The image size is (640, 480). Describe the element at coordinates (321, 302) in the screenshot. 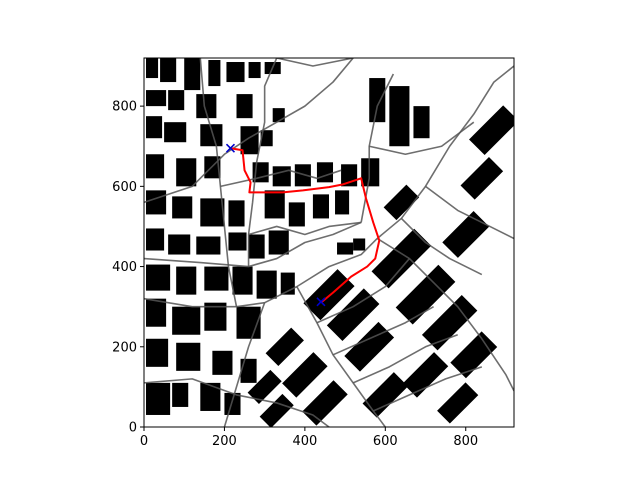

I see `goal-marker` at that location.